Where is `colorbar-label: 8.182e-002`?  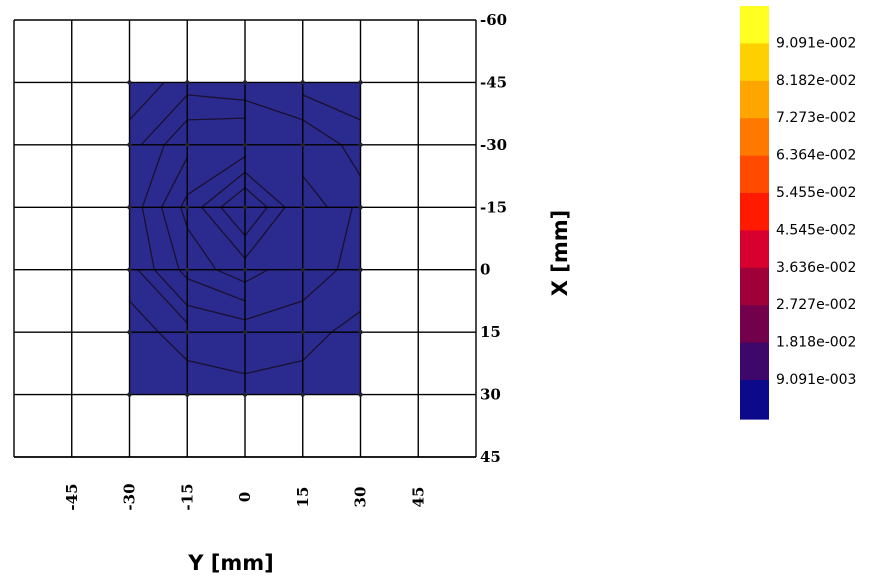
colorbar-label: 8.182e-002 is located at coordinates (816, 81).